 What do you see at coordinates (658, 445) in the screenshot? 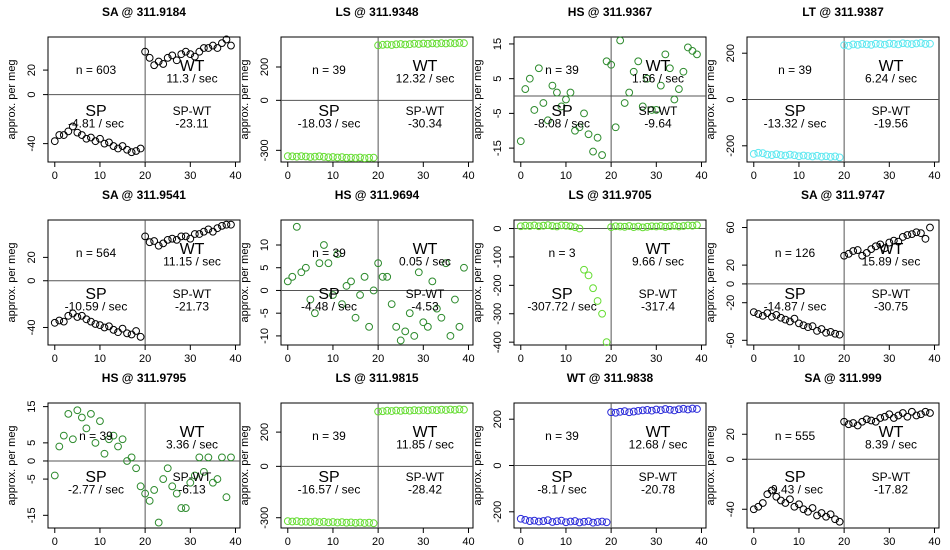
I see `annotation: 12.68 / sec` at bounding box center [658, 445].